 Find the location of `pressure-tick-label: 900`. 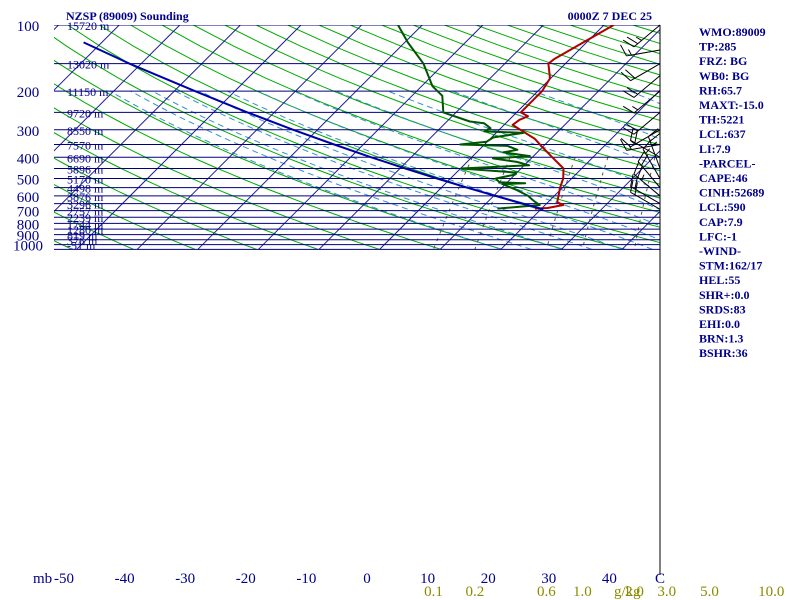

pressure-tick-label: 900 is located at coordinates (28, 237).